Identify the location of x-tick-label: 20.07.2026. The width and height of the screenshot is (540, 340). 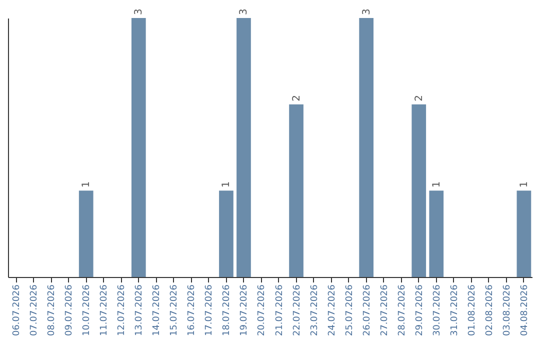
(262, 310).